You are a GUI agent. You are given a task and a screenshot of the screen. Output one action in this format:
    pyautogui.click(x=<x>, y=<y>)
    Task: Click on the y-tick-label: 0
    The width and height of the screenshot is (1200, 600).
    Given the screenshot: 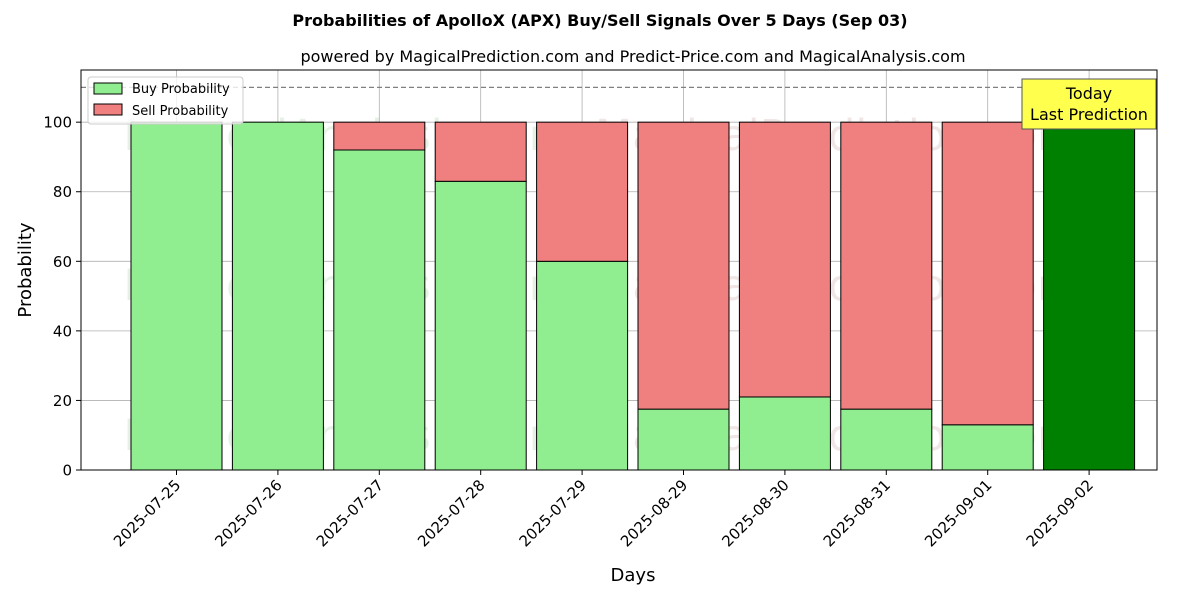 What is the action you would take?
    pyautogui.click(x=67, y=471)
    